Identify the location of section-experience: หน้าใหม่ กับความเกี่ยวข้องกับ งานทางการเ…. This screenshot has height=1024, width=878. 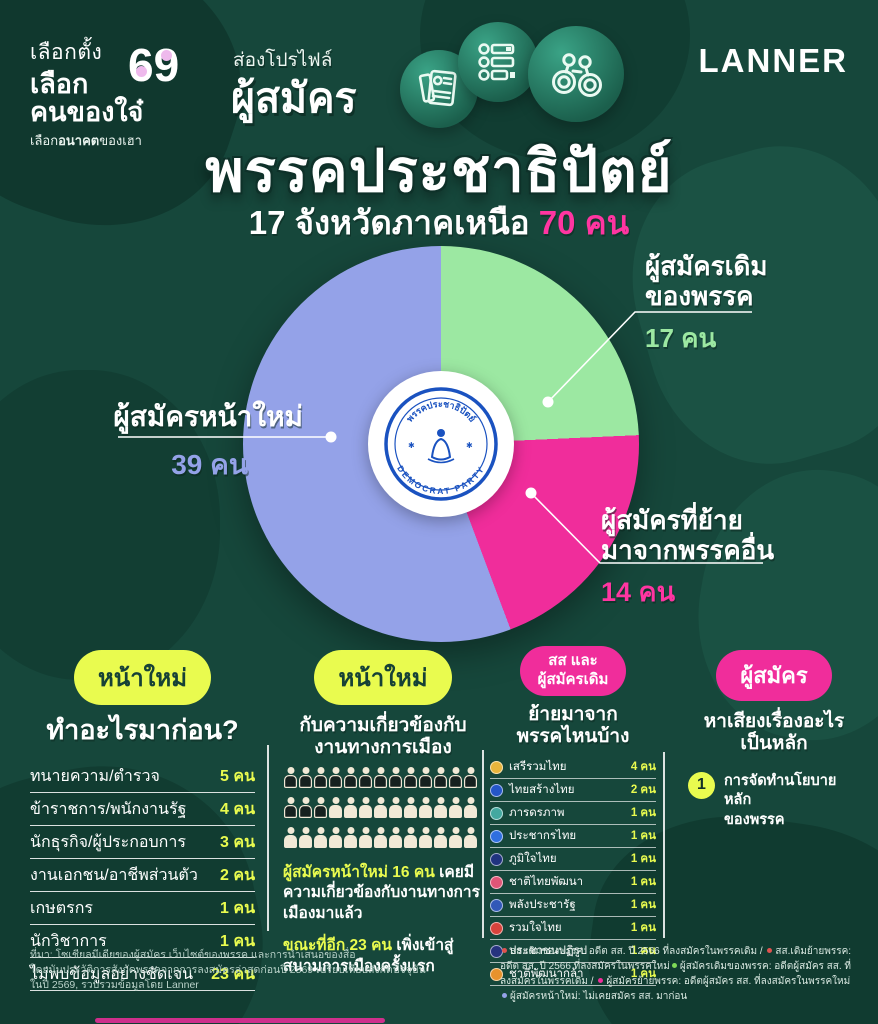
(383, 813).